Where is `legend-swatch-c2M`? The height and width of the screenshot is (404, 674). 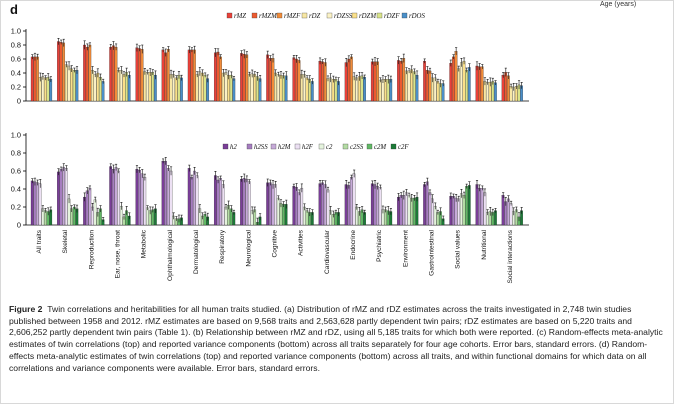 legend-swatch-c2M is located at coordinates (369, 146).